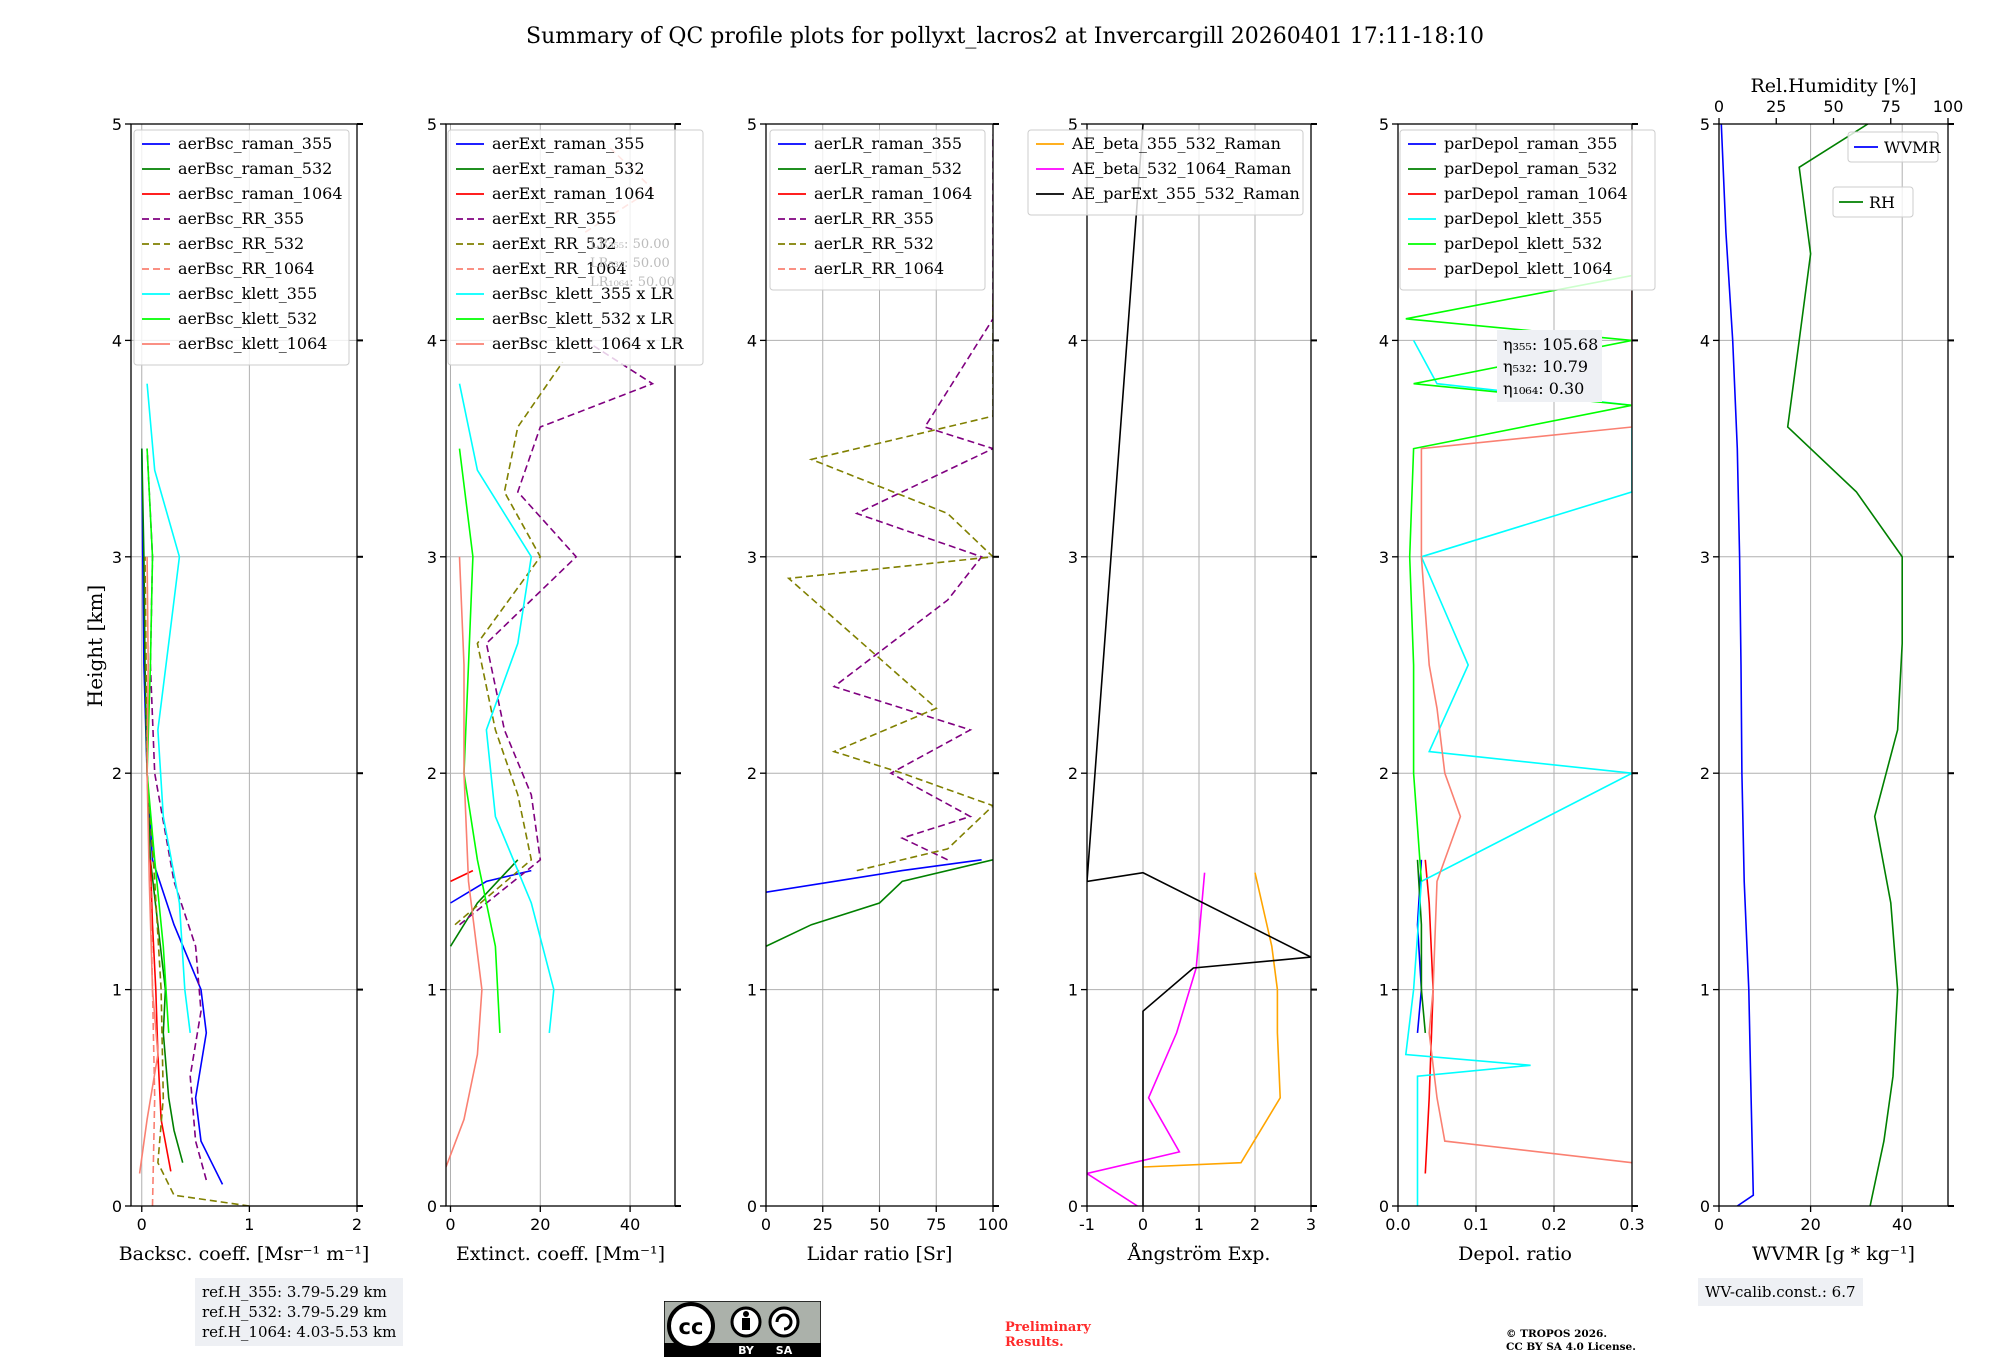 The height and width of the screenshot is (1360, 2000). What do you see at coordinates (1776, 106) in the screenshot?
I see `top-x-tick-label: 25` at bounding box center [1776, 106].